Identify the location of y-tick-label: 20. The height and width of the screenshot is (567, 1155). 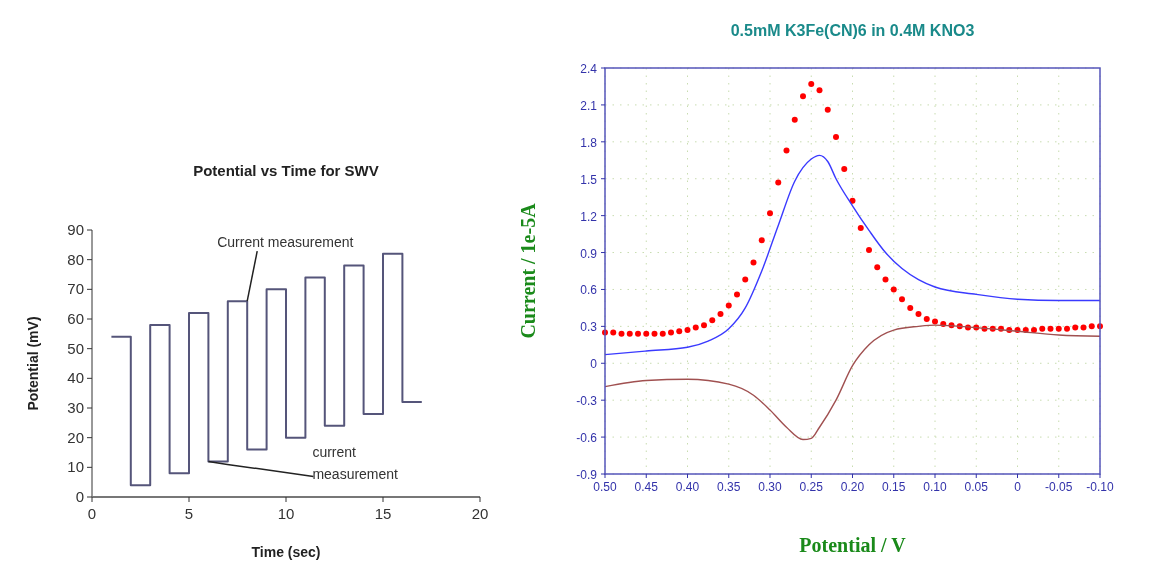
(75, 437).